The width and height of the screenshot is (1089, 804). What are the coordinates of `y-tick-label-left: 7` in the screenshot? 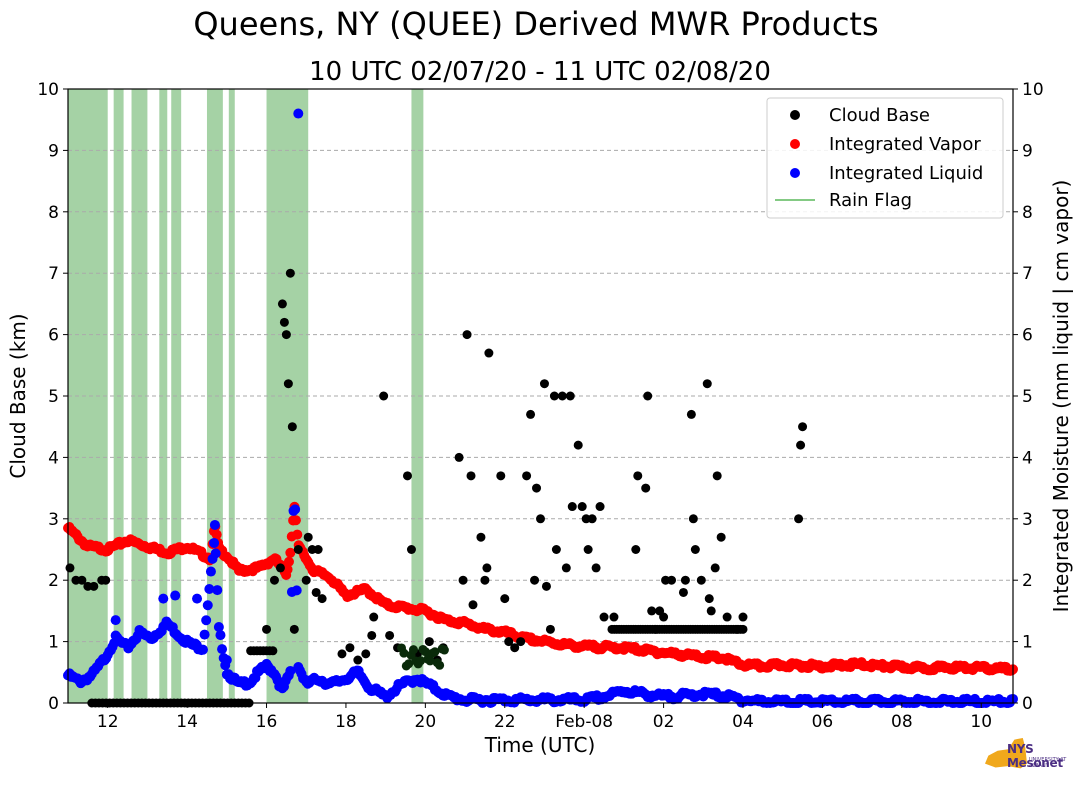 It's located at (53, 274).